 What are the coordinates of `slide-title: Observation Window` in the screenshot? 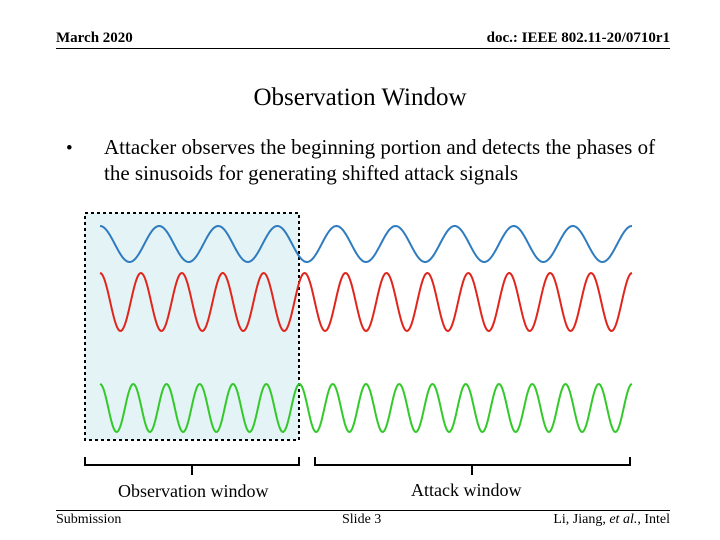 It's located at (360, 97).